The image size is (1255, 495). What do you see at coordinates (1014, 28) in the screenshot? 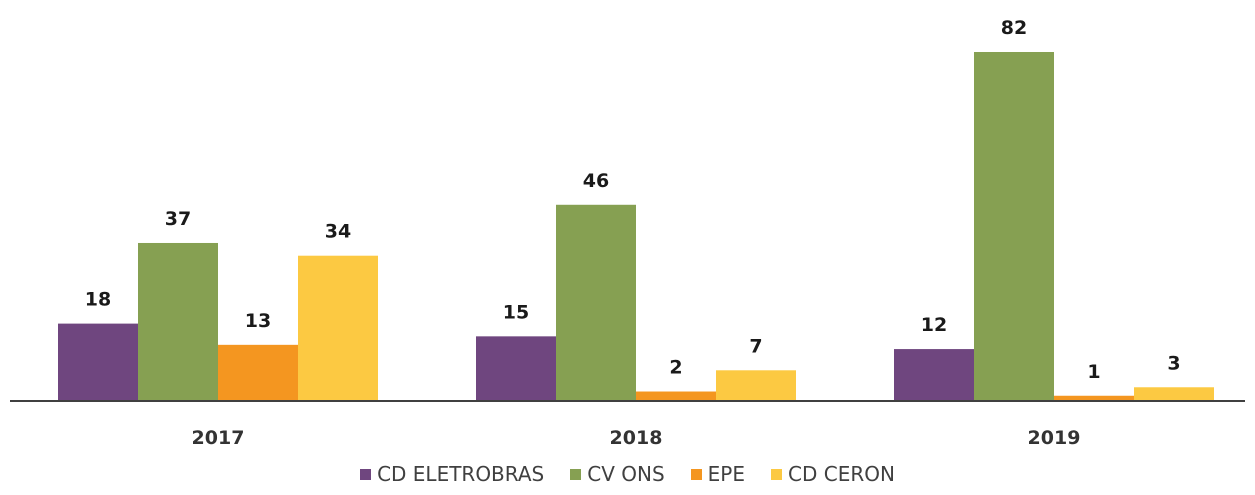
I see `value-label-cv-ons-2019: 82` at bounding box center [1014, 28].